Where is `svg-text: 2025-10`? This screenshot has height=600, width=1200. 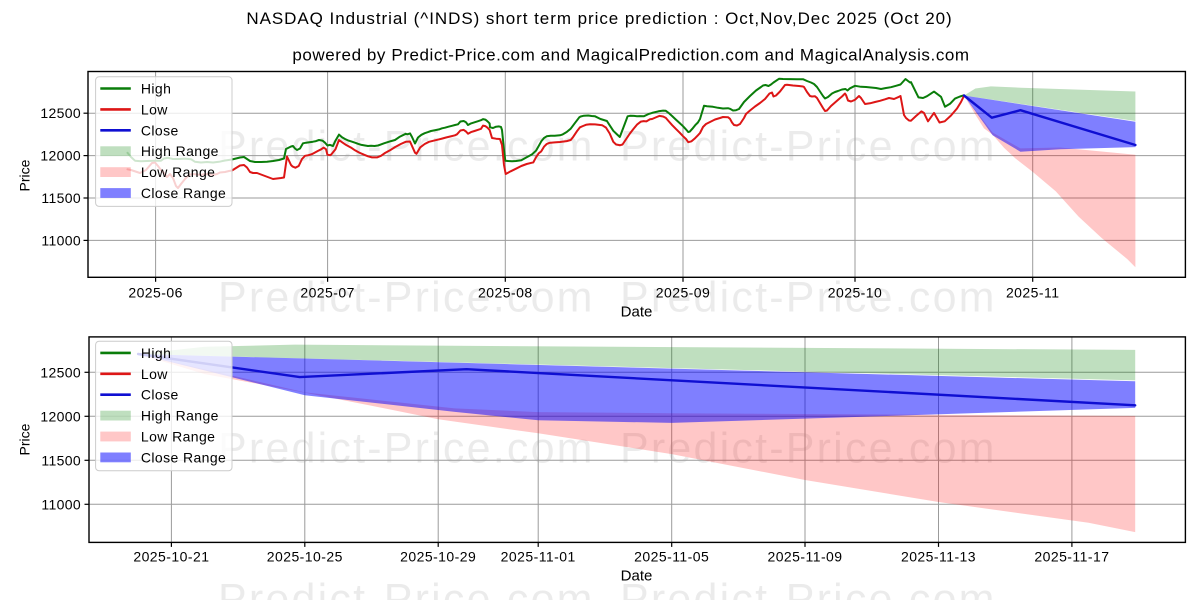
svg-text: 2025-10 is located at coordinates (855, 292).